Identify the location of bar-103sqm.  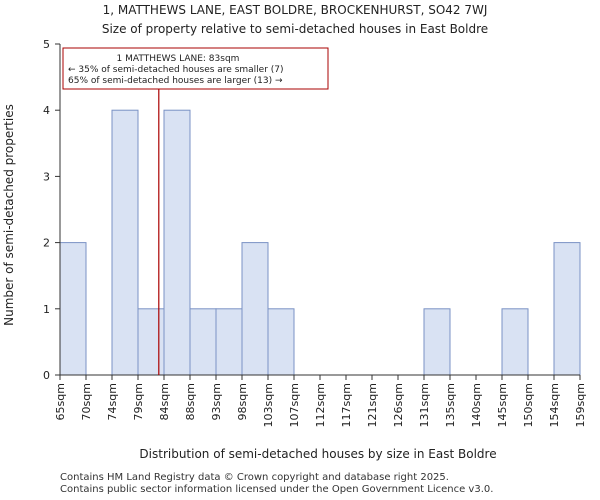
(281, 342).